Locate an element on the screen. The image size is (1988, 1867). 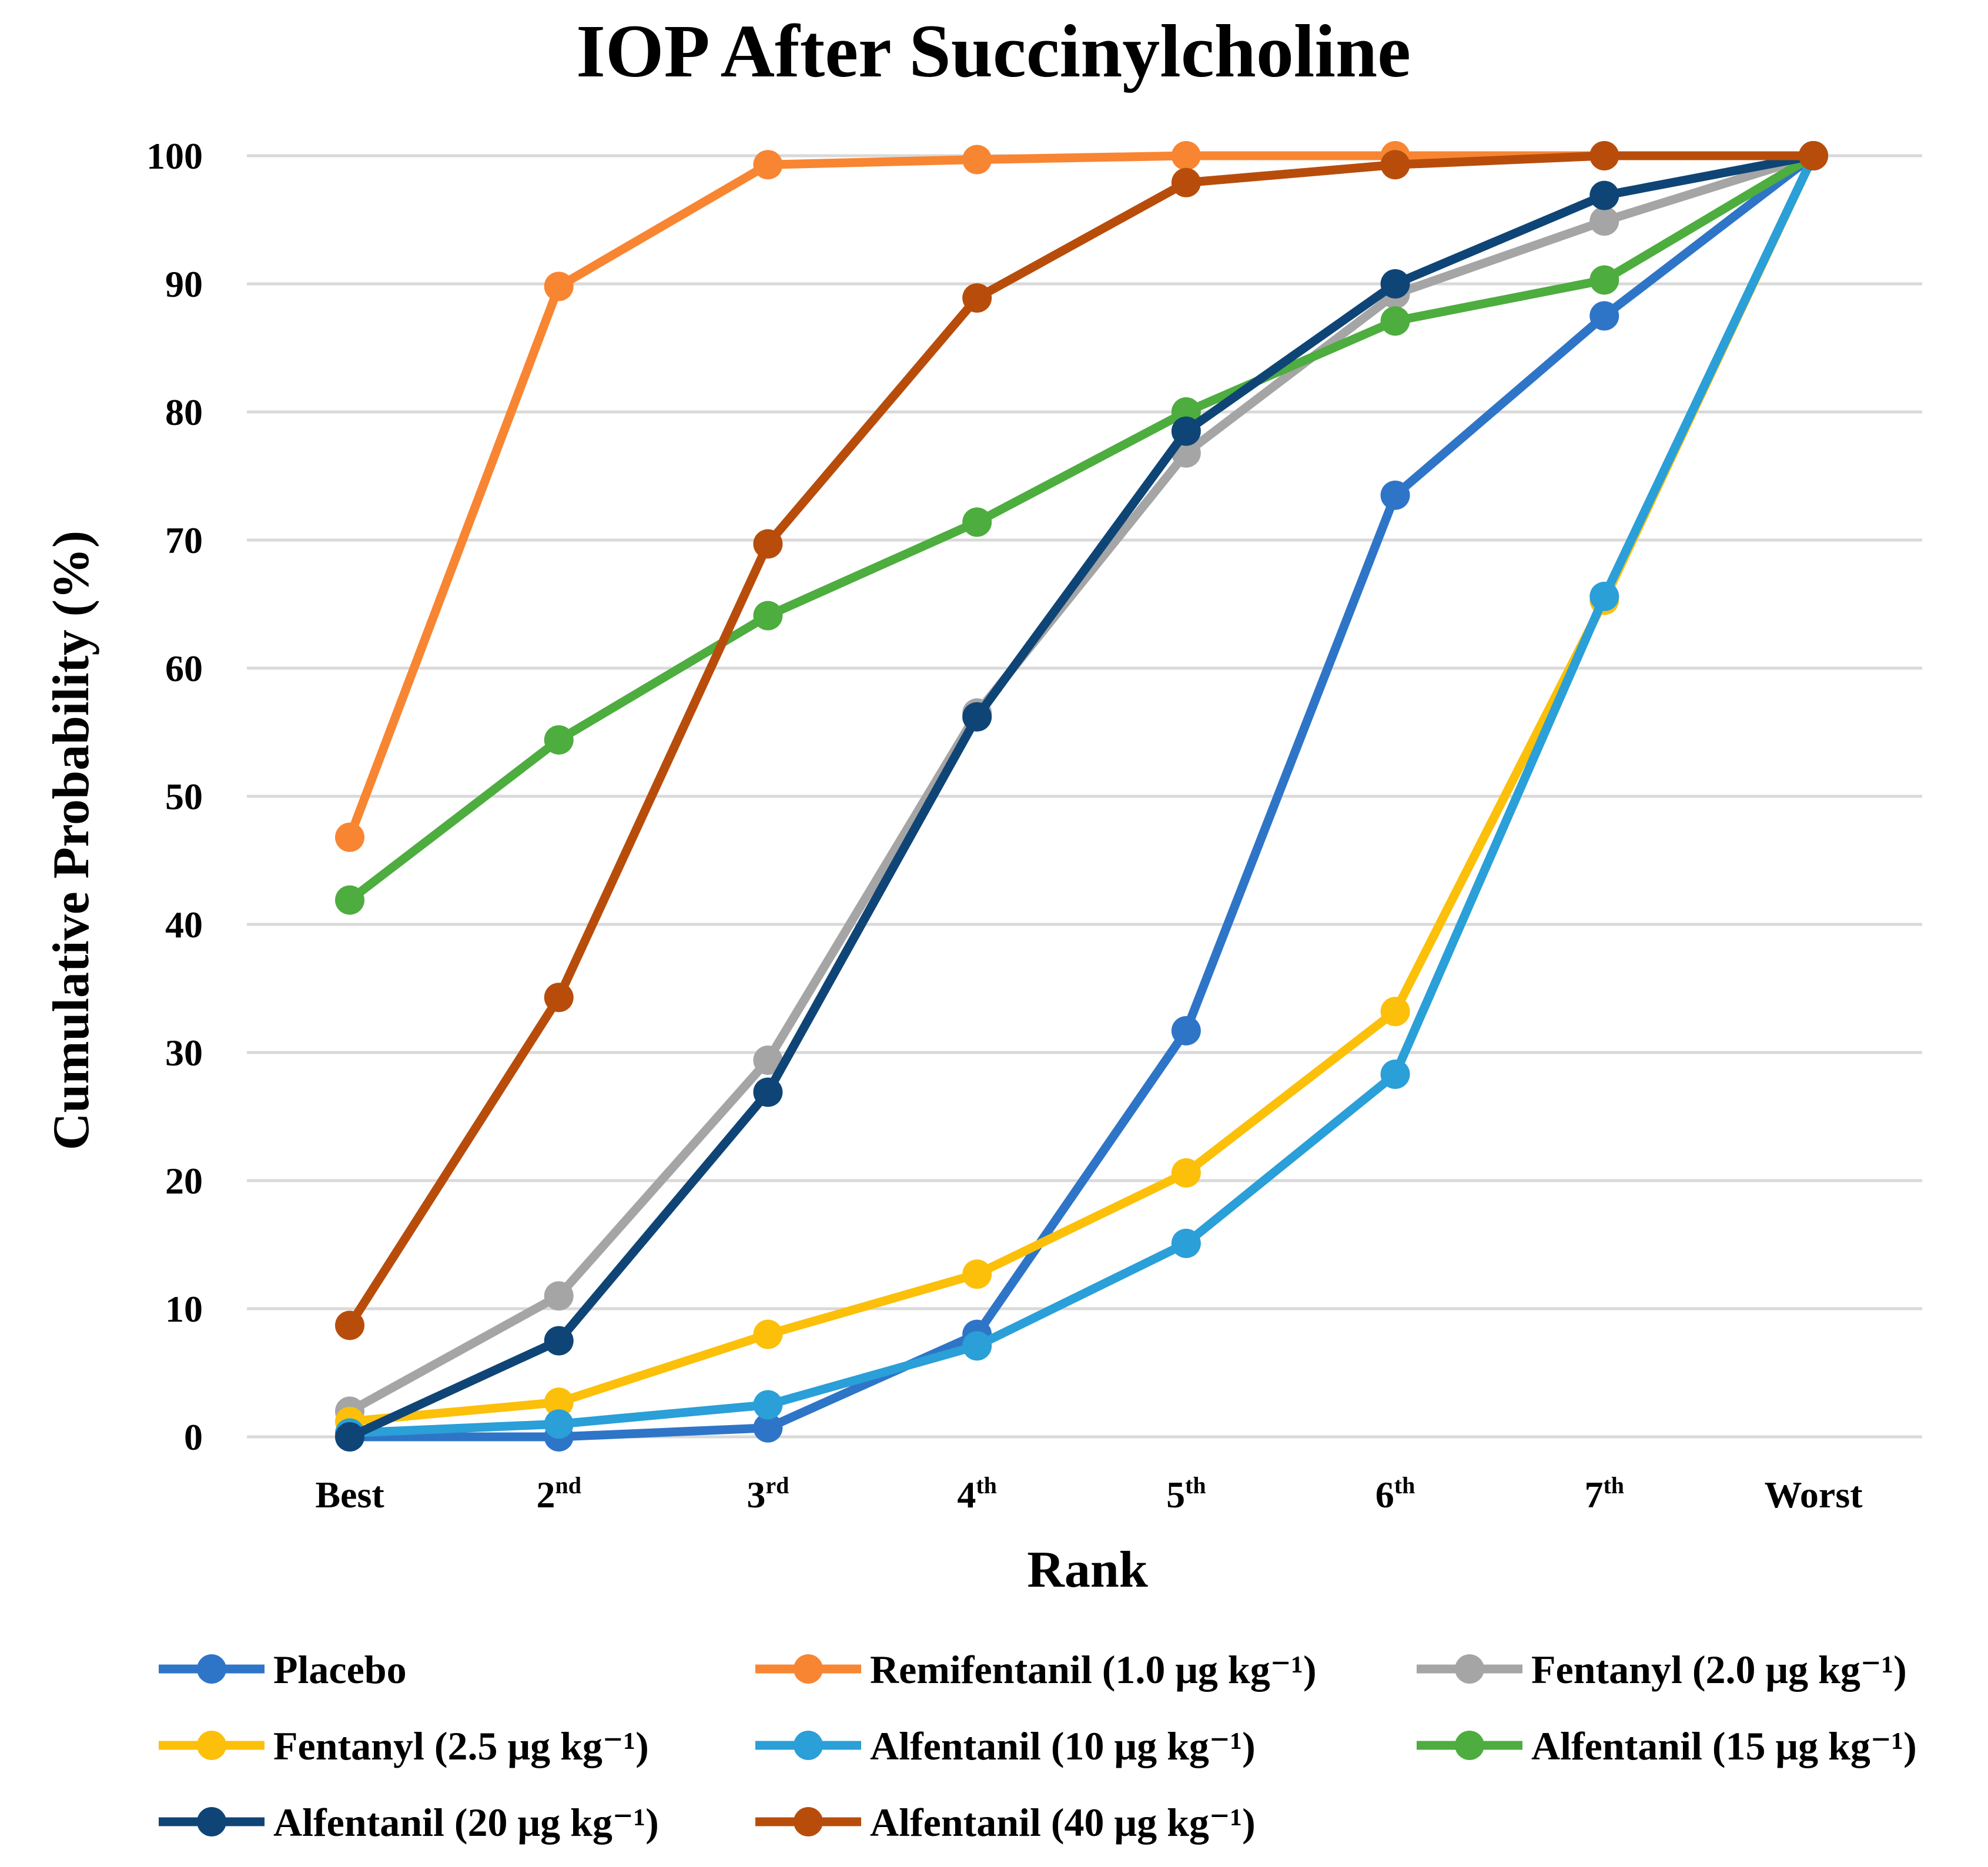
x-tick-superscript: rd is located at coordinates (777, 1485).